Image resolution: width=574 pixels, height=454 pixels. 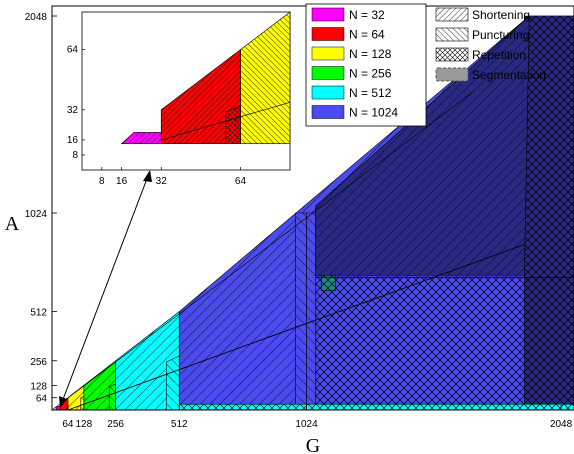 What do you see at coordinates (328, 283) in the screenshot?
I see `region-n1024-segmentation-hatch` at bounding box center [328, 283].